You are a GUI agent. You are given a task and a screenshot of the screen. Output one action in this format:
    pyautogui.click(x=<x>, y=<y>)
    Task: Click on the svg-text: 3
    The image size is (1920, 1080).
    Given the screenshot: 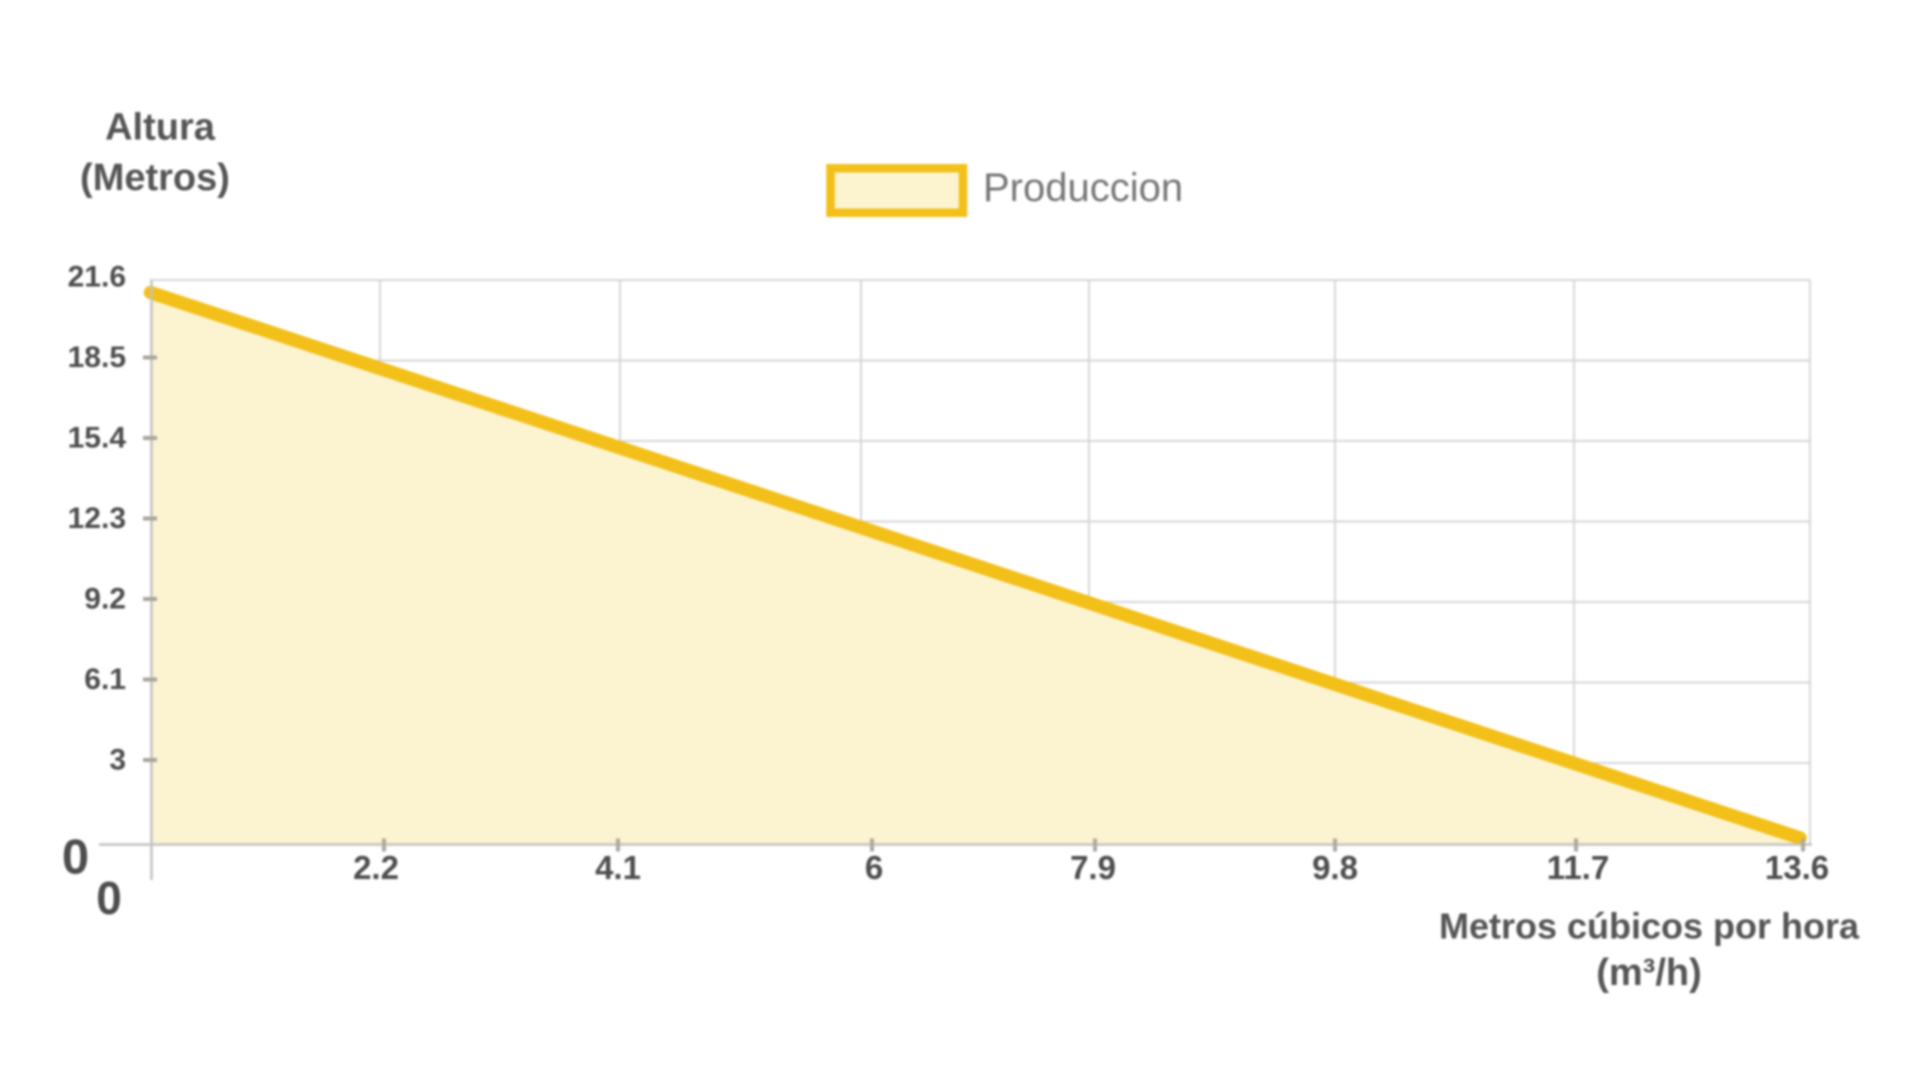 What is the action you would take?
    pyautogui.click(x=117, y=760)
    